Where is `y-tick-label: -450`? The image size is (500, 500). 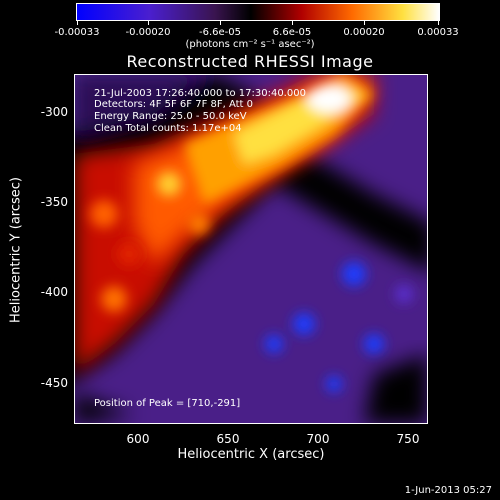 y-tick-label: -450 is located at coordinates (54, 383).